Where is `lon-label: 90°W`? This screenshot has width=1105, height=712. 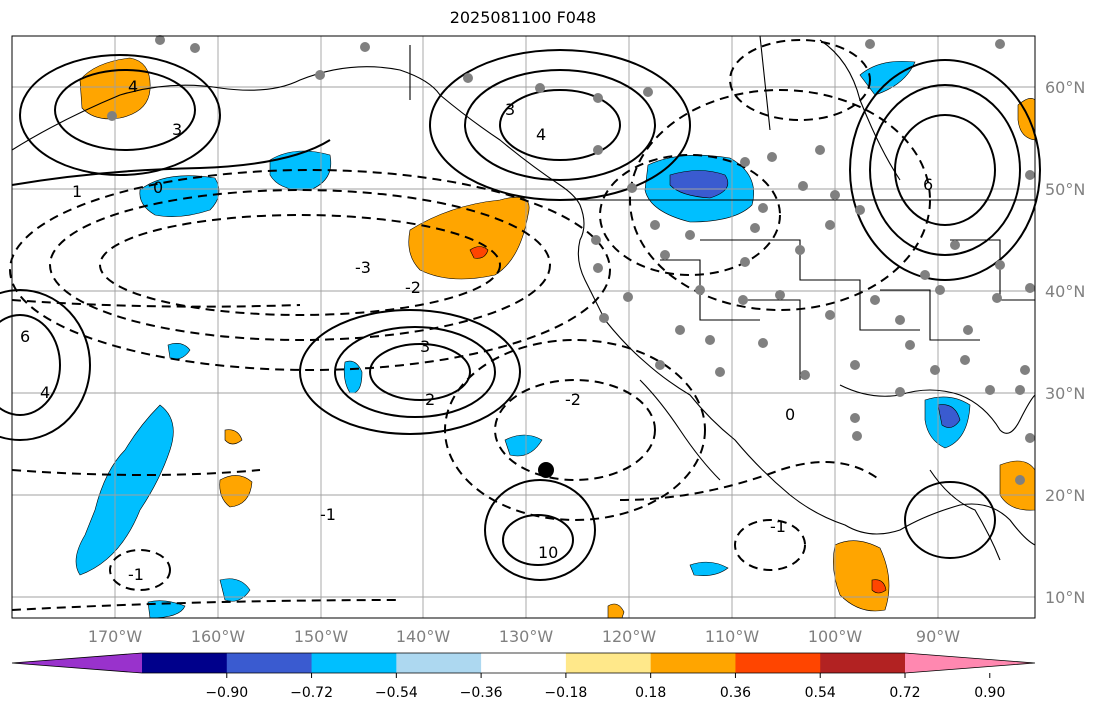
lon-label: 90°W is located at coordinates (938, 636).